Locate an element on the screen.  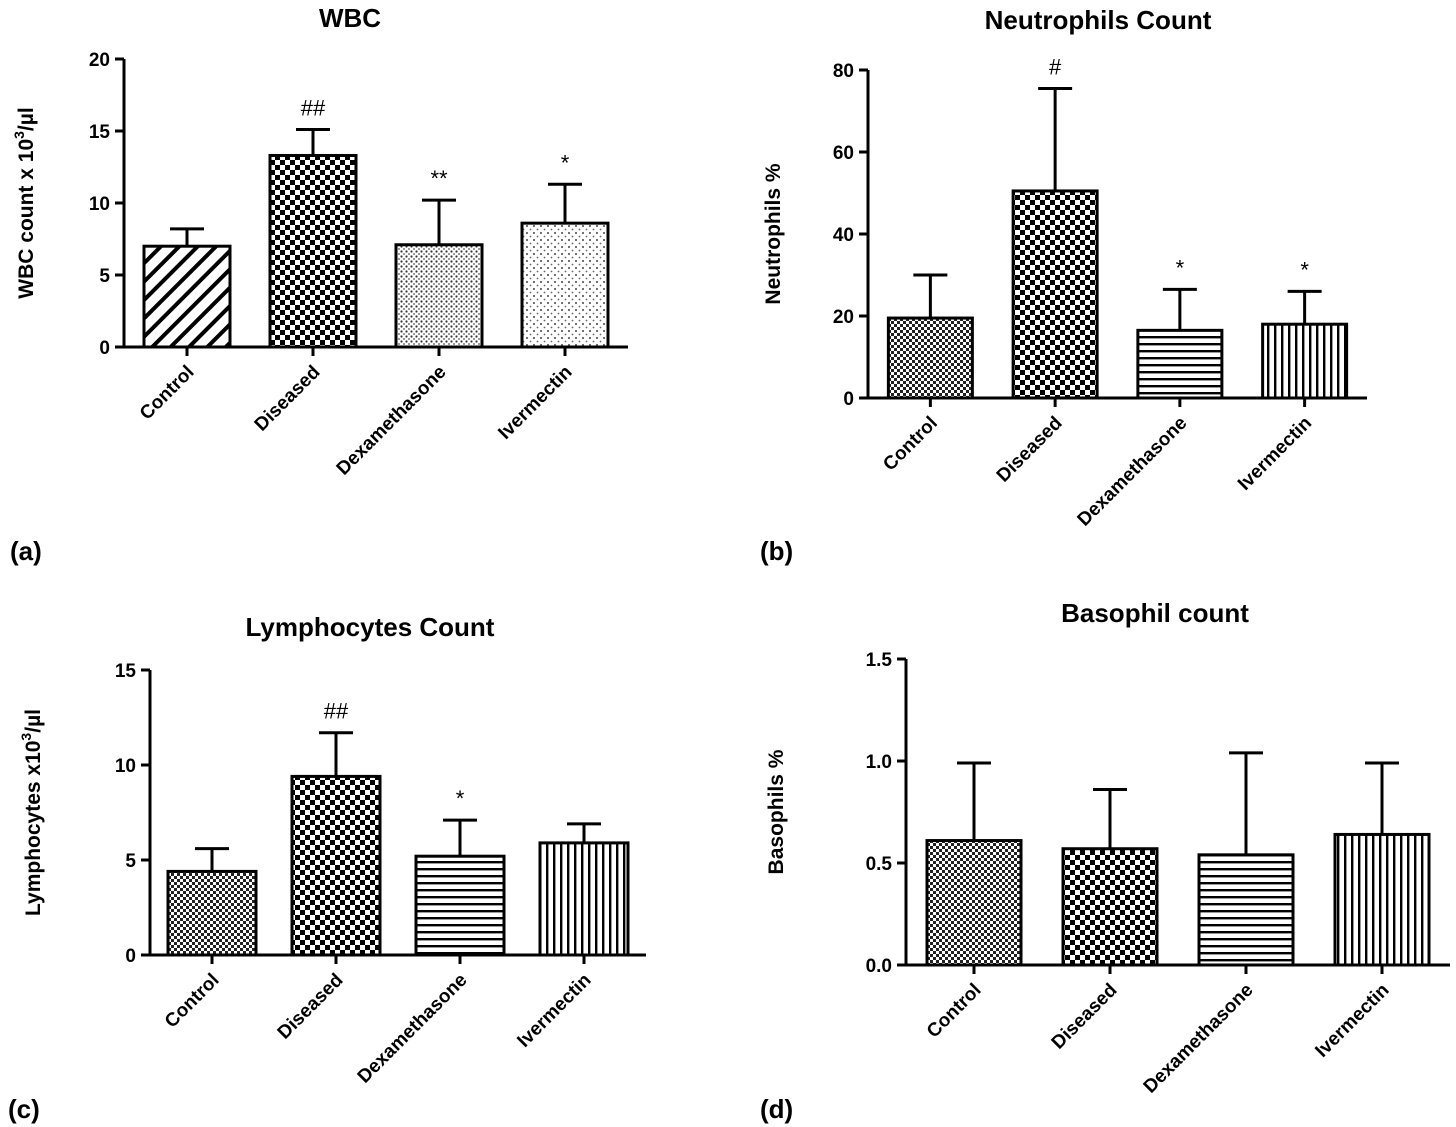
y-tick-label: 1.0 is located at coordinates (879, 762).